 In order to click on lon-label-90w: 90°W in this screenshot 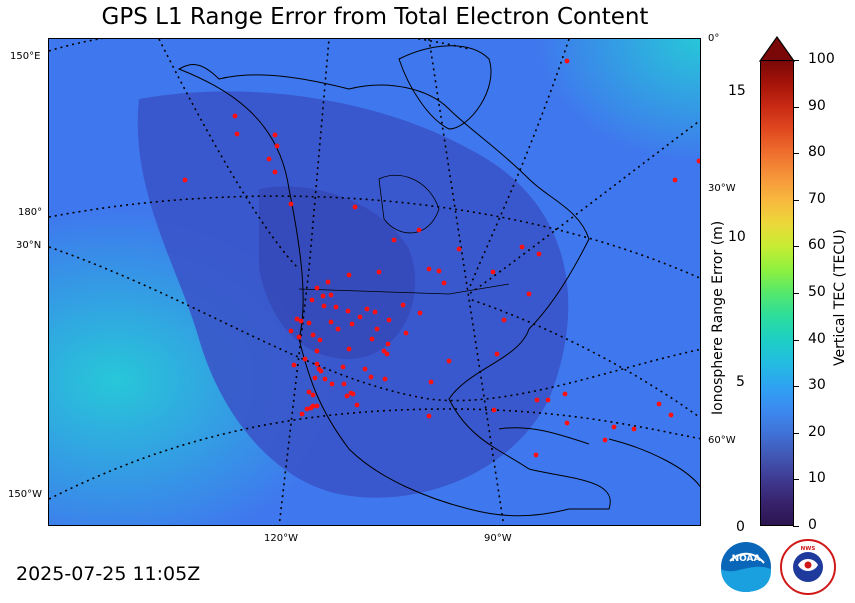, I will do `click(498, 538)`.